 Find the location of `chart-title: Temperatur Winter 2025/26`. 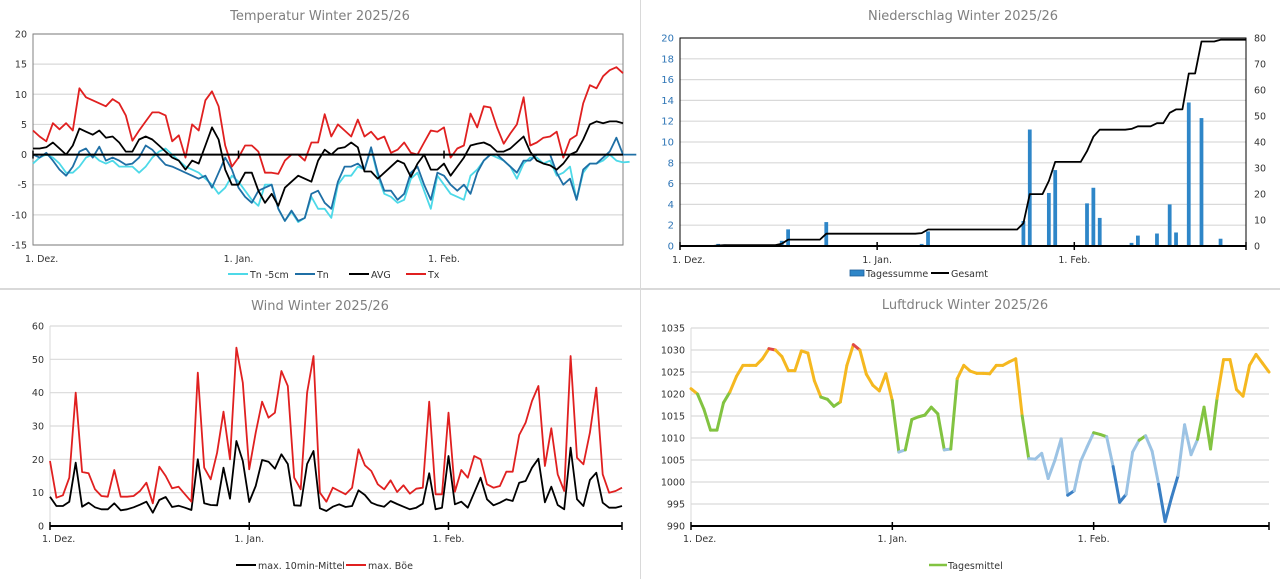

chart-title: Temperatur Winter 2025/26 is located at coordinates (319, 16).